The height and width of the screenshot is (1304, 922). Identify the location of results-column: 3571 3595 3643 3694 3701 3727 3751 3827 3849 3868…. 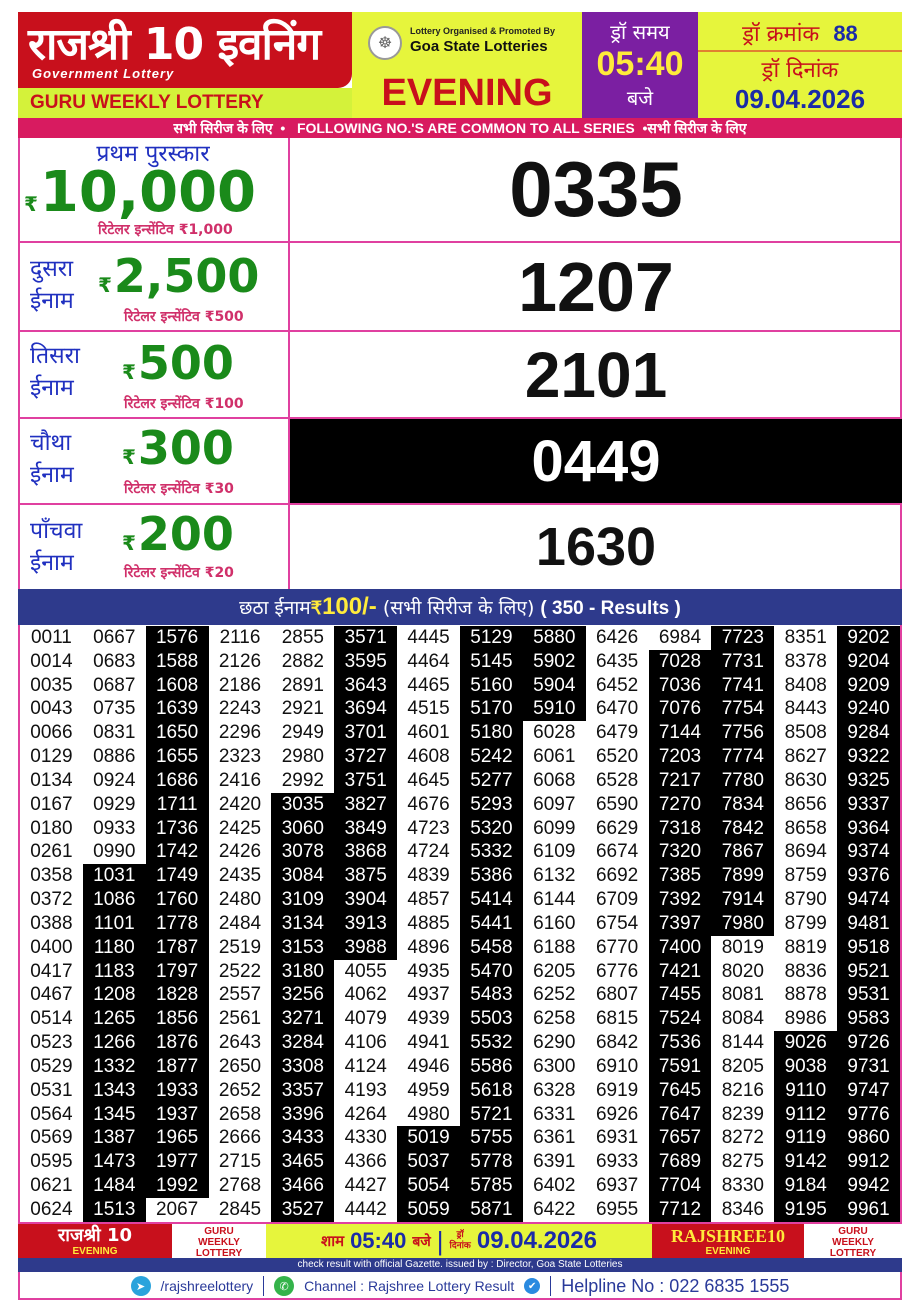
(366, 924).